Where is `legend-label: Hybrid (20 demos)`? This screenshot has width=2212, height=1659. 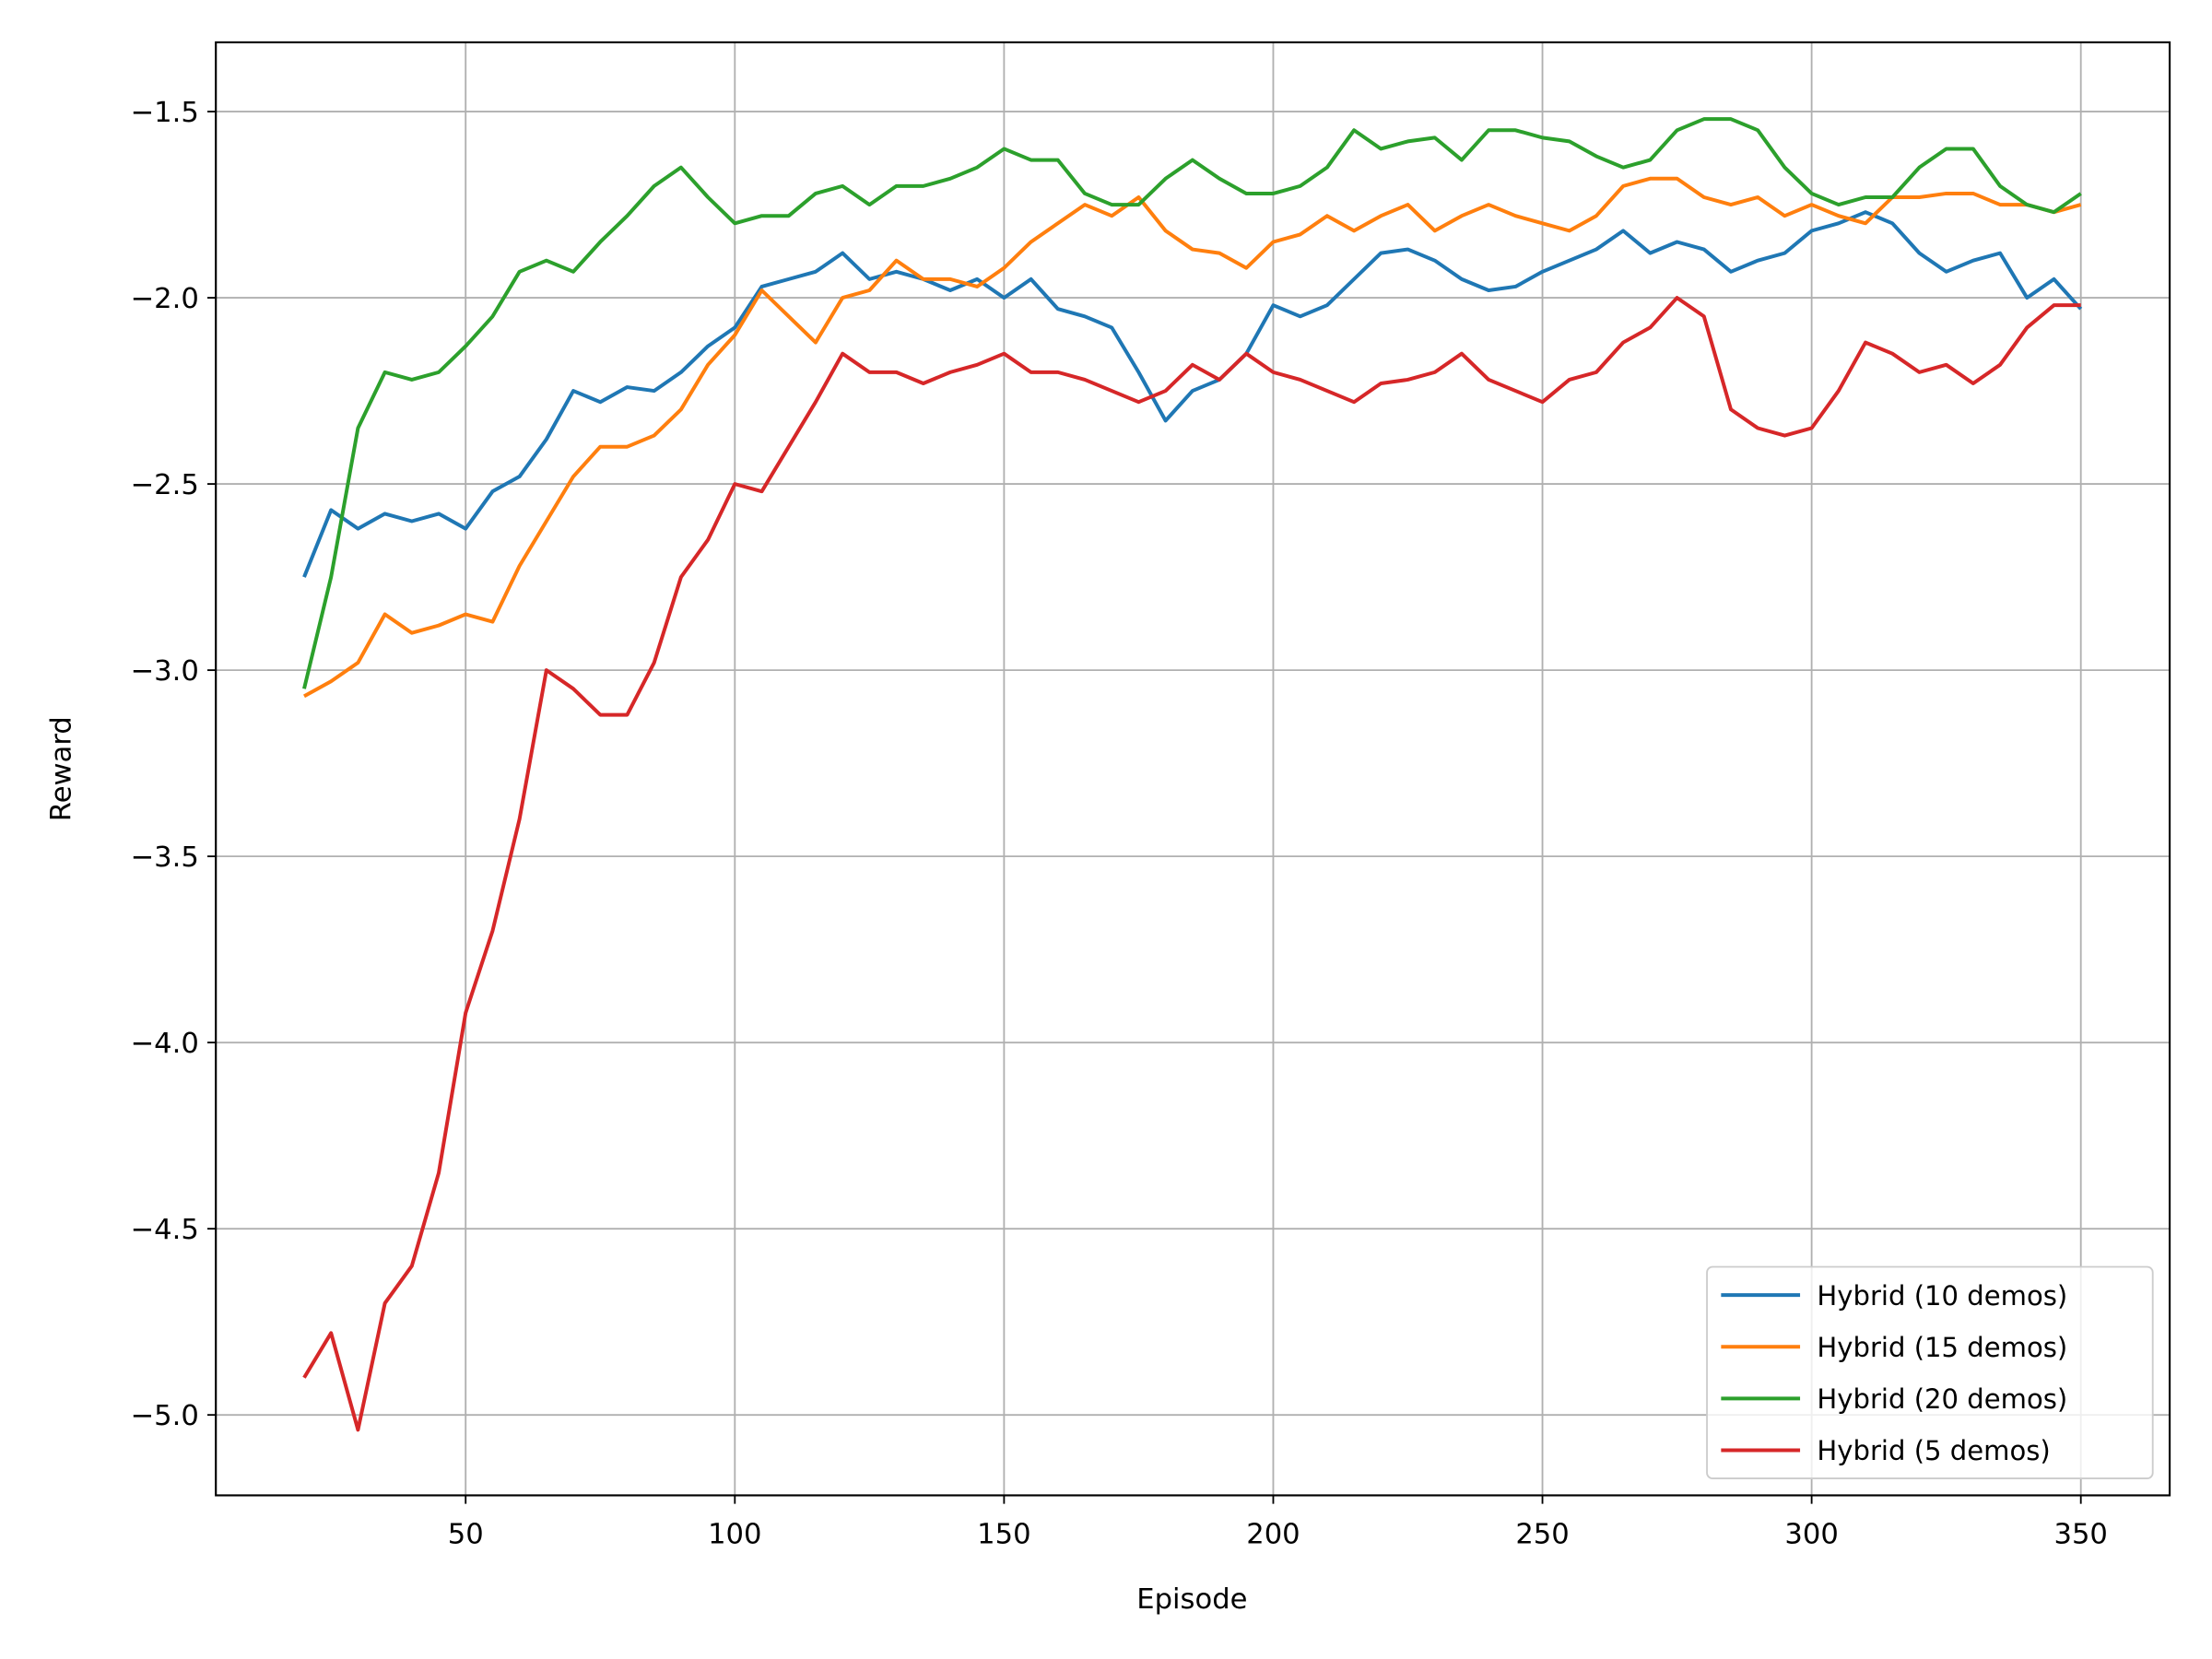
legend-label: Hybrid (20 demos) is located at coordinates (1942, 1399).